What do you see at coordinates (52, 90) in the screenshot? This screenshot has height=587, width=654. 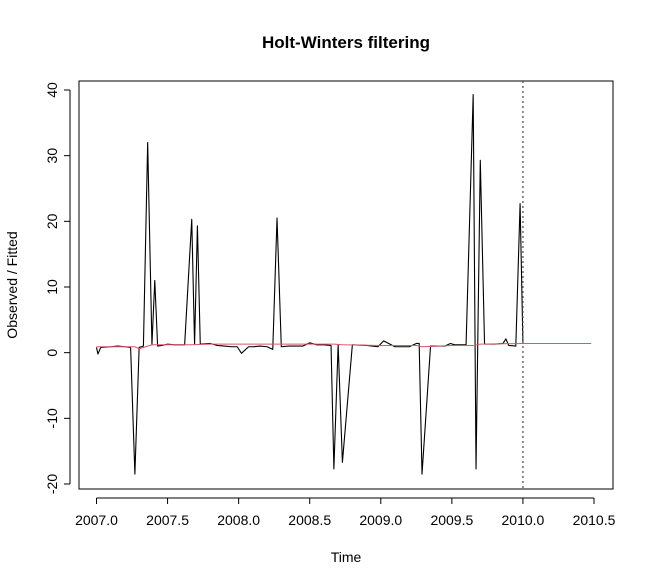 I see `y-tick-label: 40` at bounding box center [52, 90].